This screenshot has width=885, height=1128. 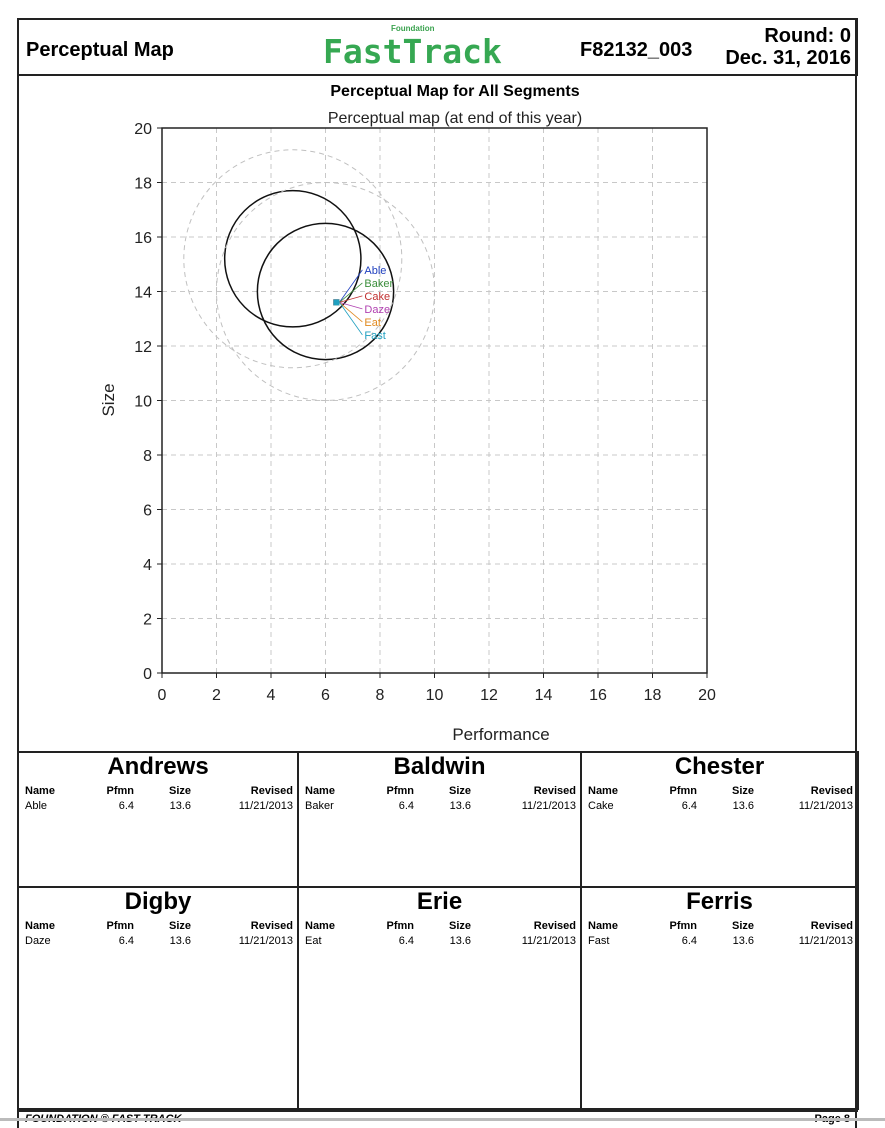 What do you see at coordinates (413, 28) in the screenshot?
I see `logo-foundation-text: Foundation` at bounding box center [413, 28].